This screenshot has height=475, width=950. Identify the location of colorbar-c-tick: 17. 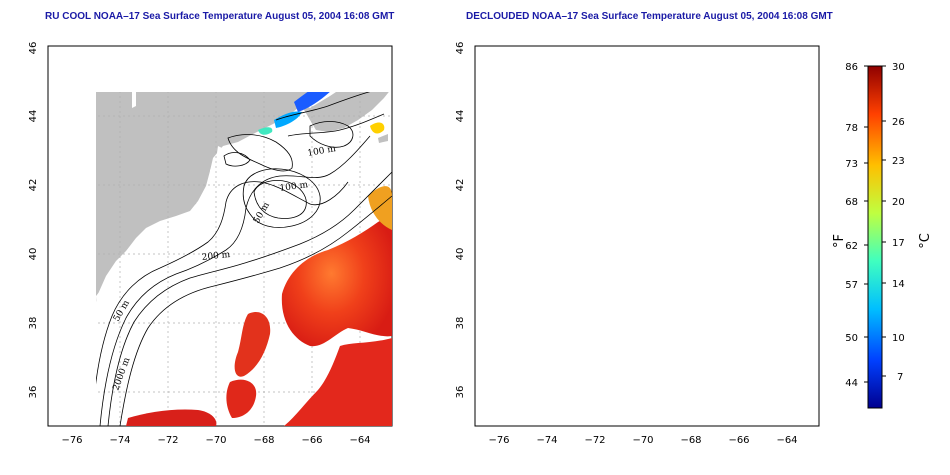
(898, 243).